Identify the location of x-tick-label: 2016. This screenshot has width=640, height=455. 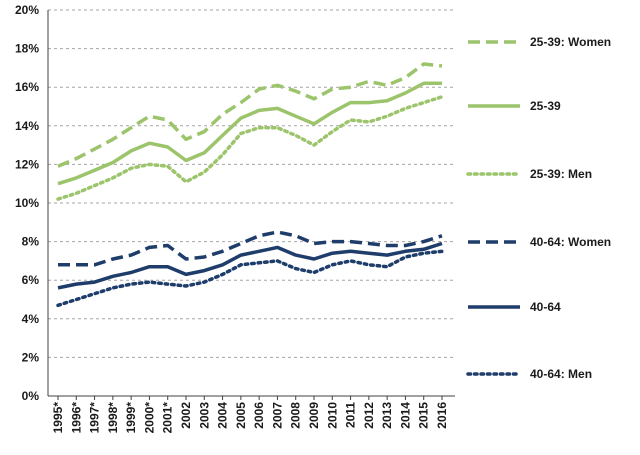
(442, 415).